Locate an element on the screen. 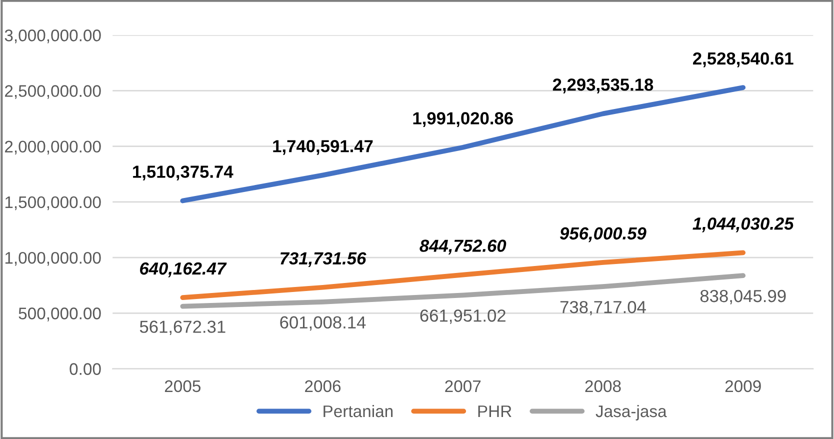  legend-label: Pertanian is located at coordinates (358, 411).